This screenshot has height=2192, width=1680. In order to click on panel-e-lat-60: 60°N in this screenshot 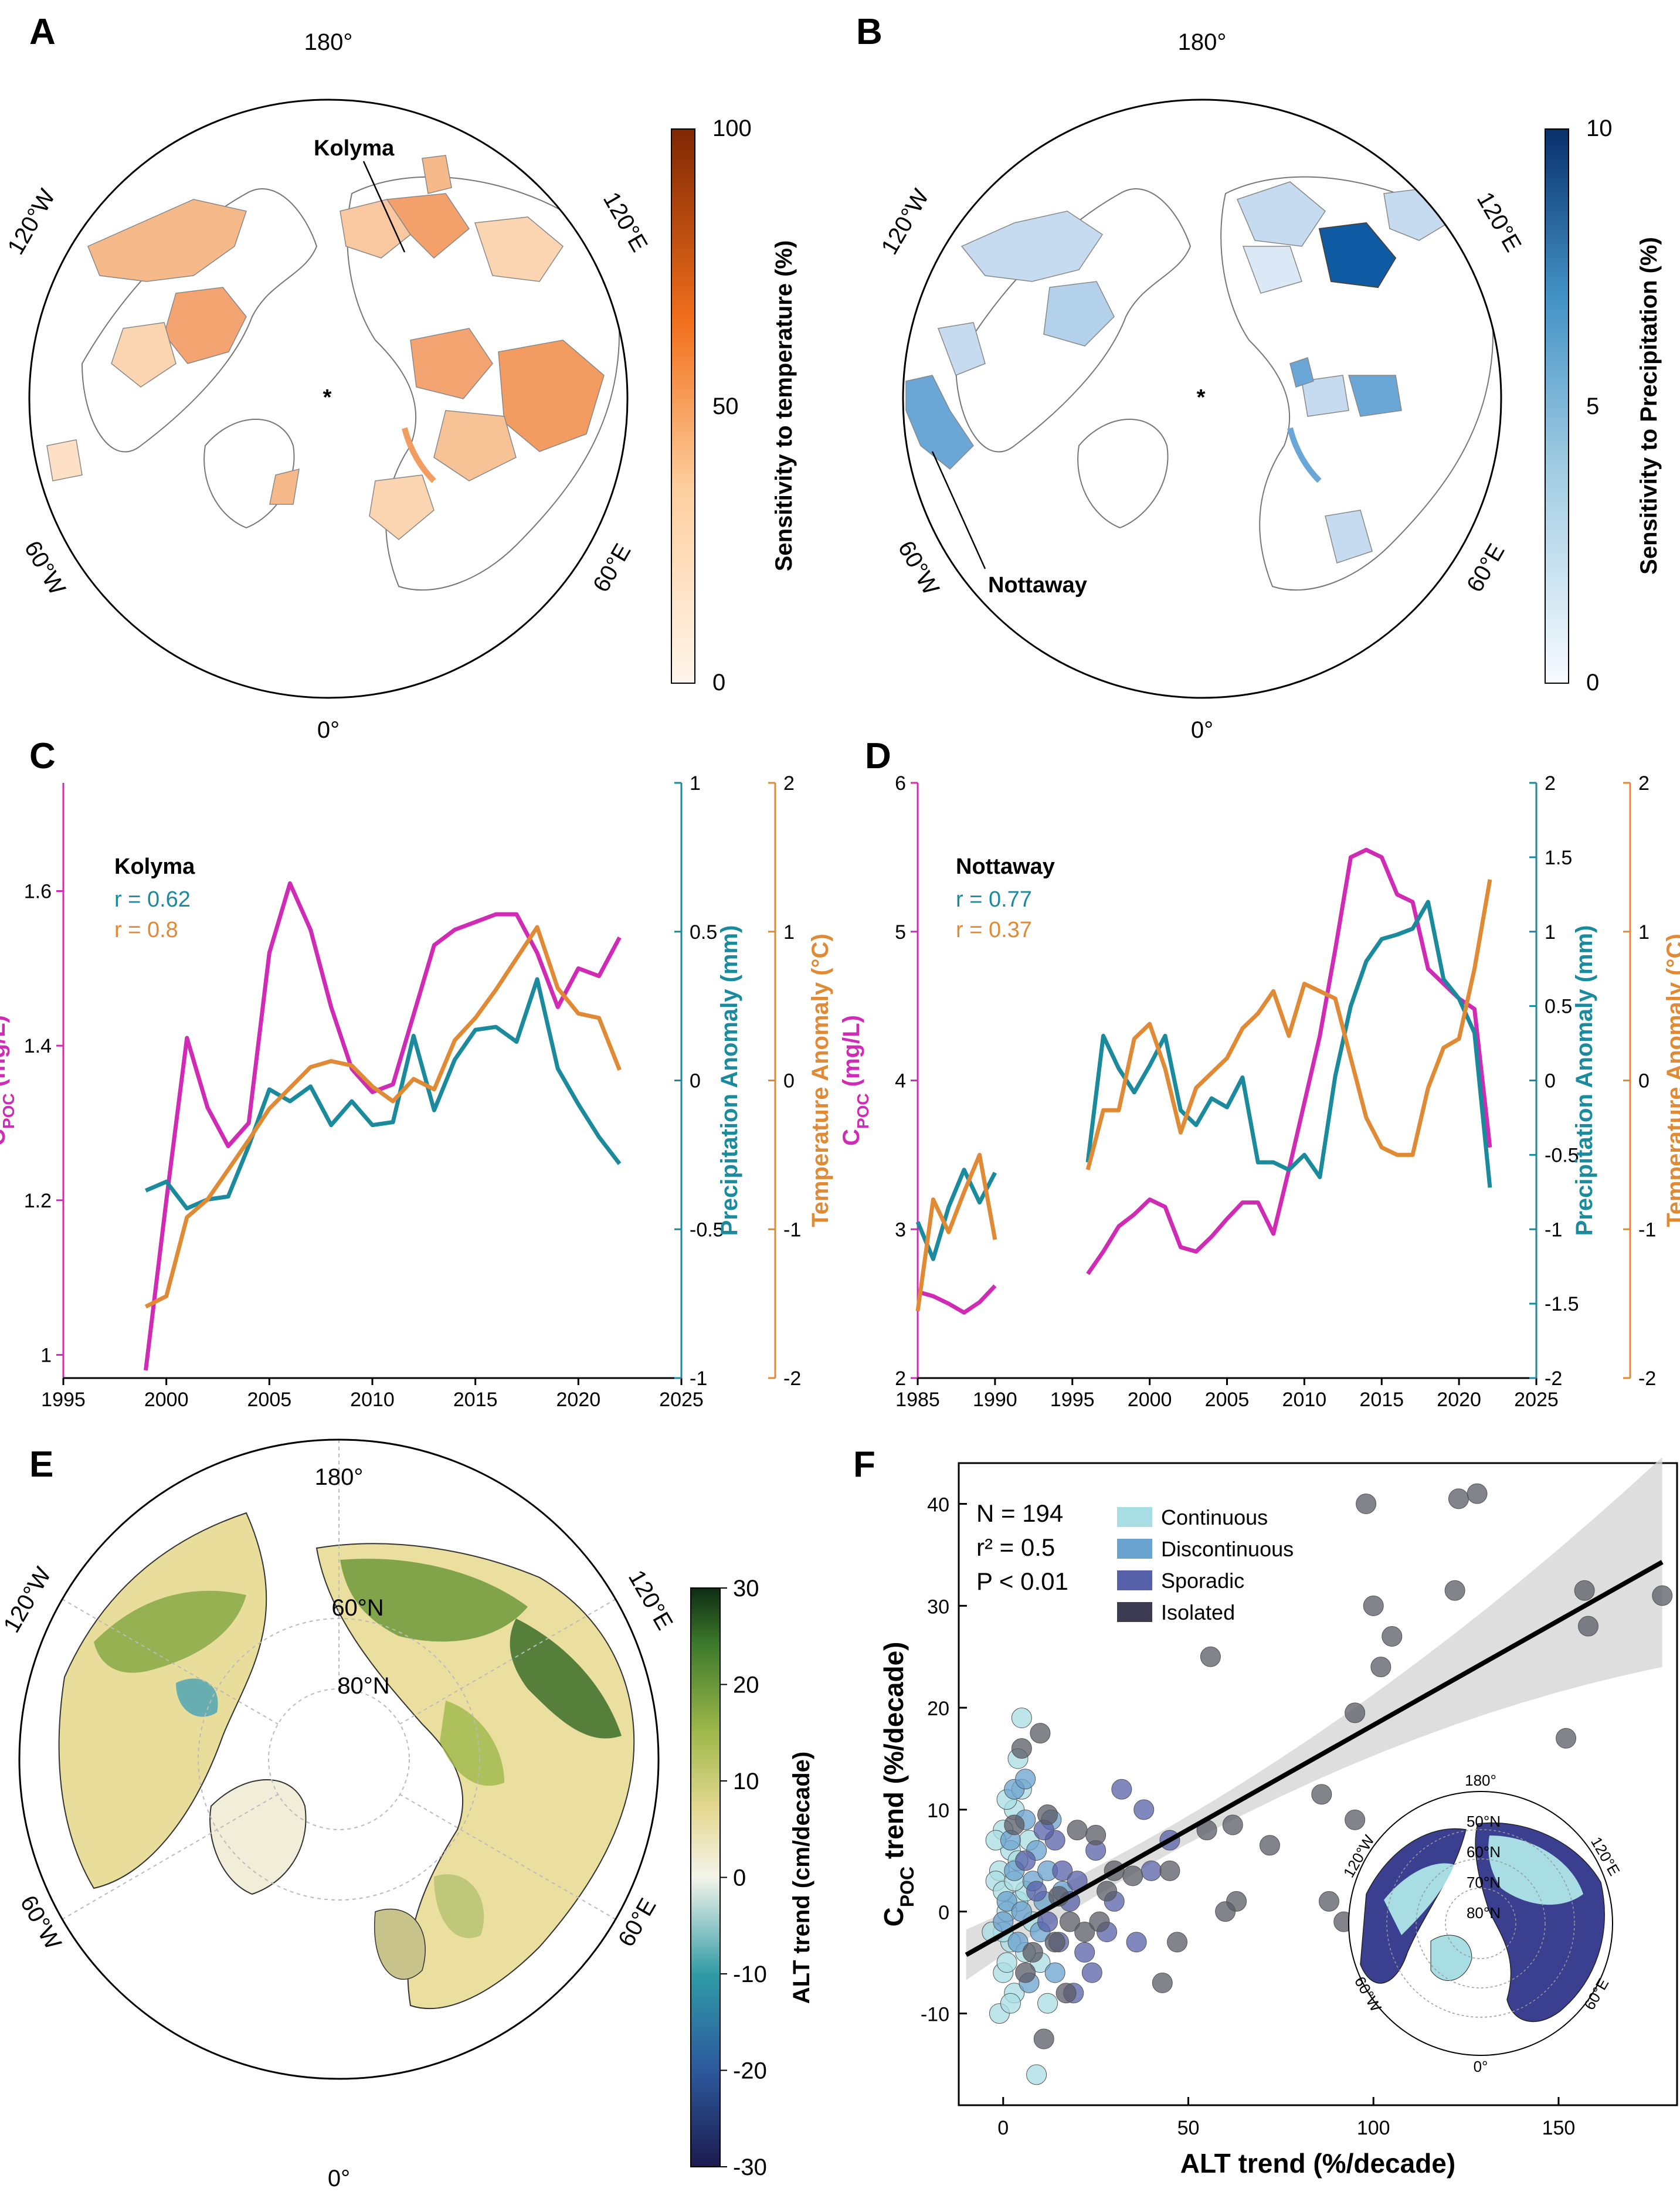, I will do `click(357, 1608)`.